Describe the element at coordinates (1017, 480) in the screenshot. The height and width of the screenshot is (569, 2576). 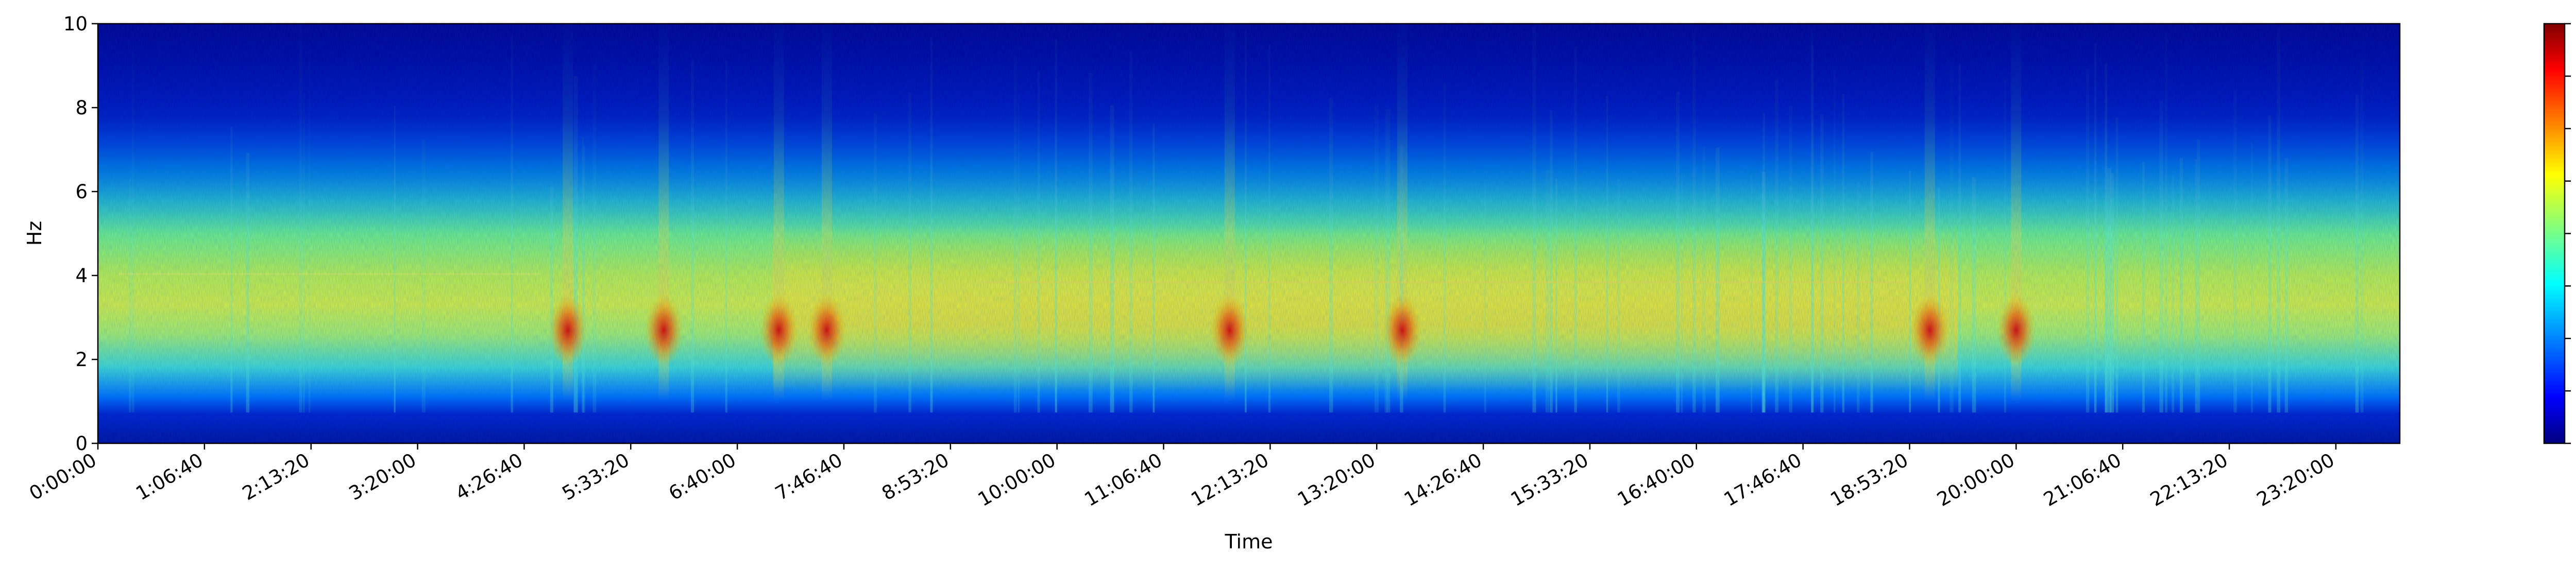
I see `x-tick-label: 10:00:00` at that location.